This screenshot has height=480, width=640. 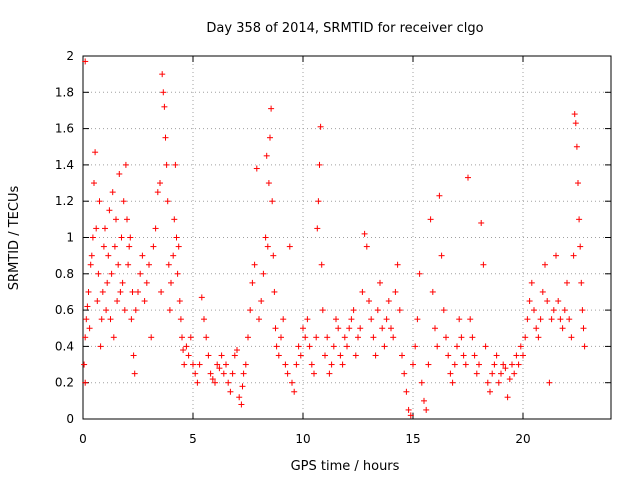 What do you see at coordinates (522, 439) in the screenshot?
I see `x-tick-label: 20` at bounding box center [522, 439].